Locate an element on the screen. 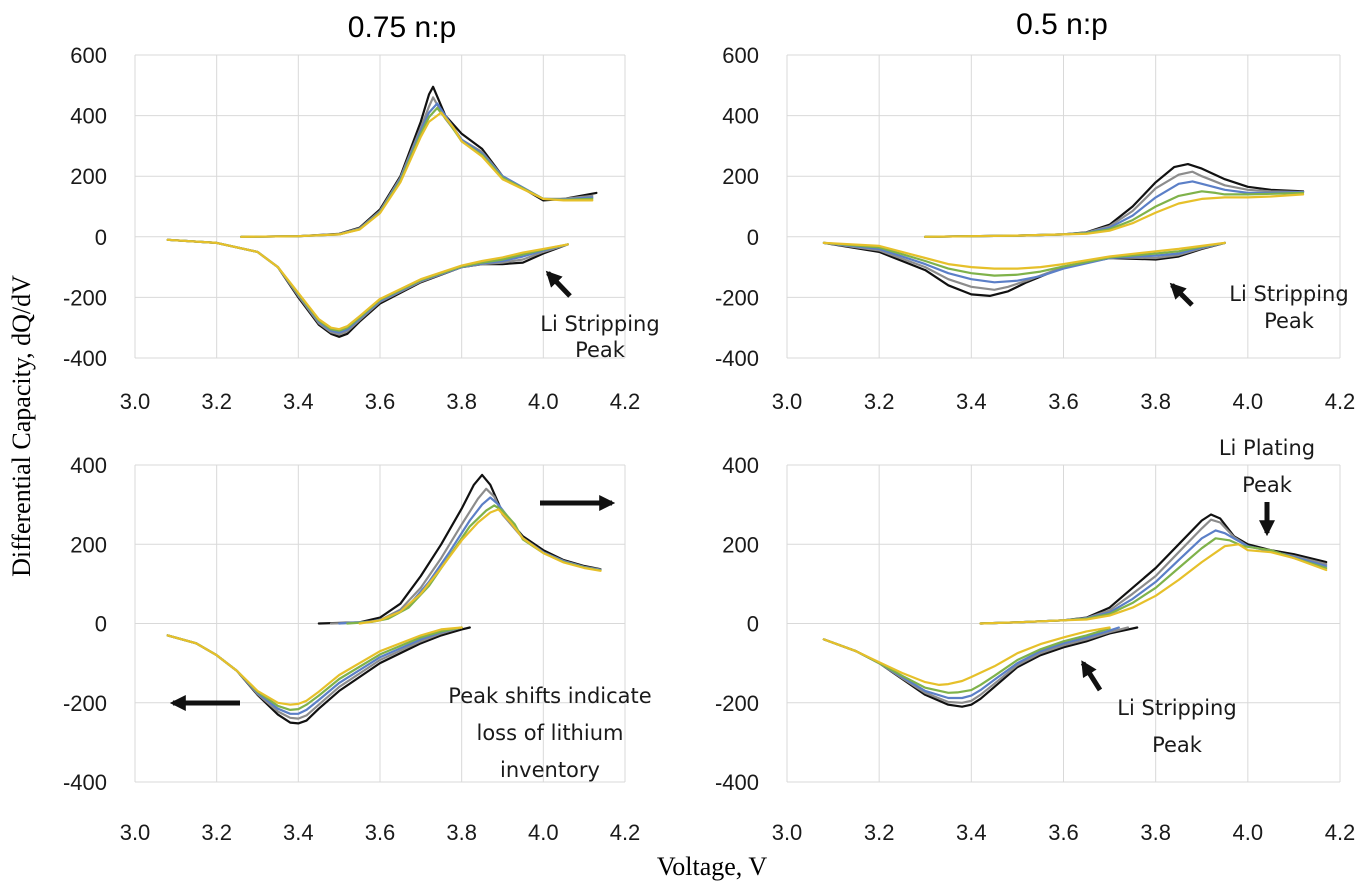  annotation-text: inventory is located at coordinates (550, 770).